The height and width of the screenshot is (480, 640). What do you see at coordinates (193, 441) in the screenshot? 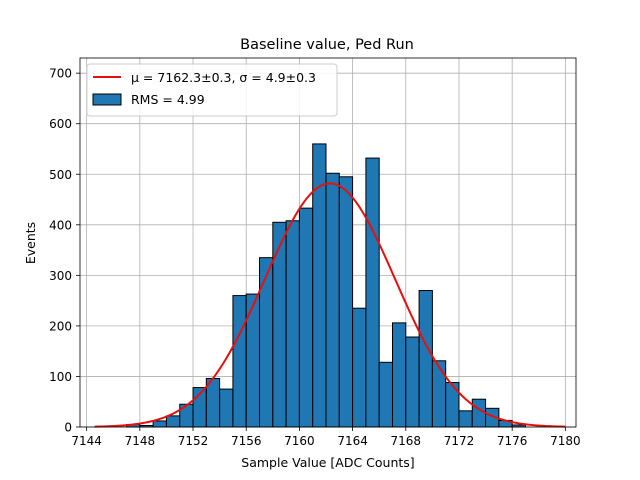
I see `x-tick-label: 7152` at bounding box center [193, 441].